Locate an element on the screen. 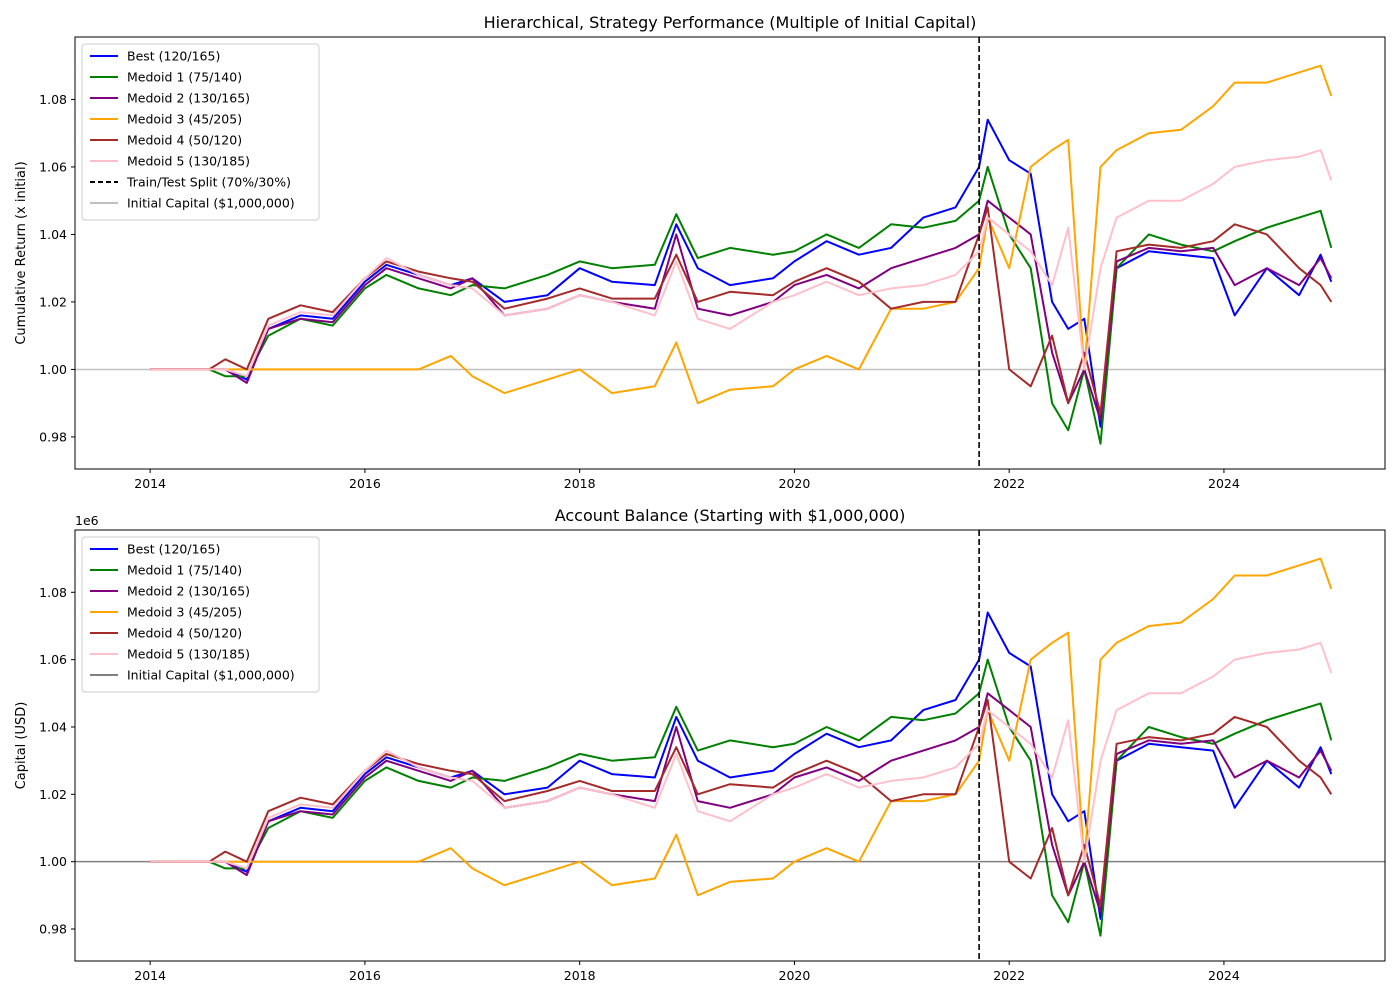  y-axis-offset-text: 1e6 is located at coordinates (87, 520).